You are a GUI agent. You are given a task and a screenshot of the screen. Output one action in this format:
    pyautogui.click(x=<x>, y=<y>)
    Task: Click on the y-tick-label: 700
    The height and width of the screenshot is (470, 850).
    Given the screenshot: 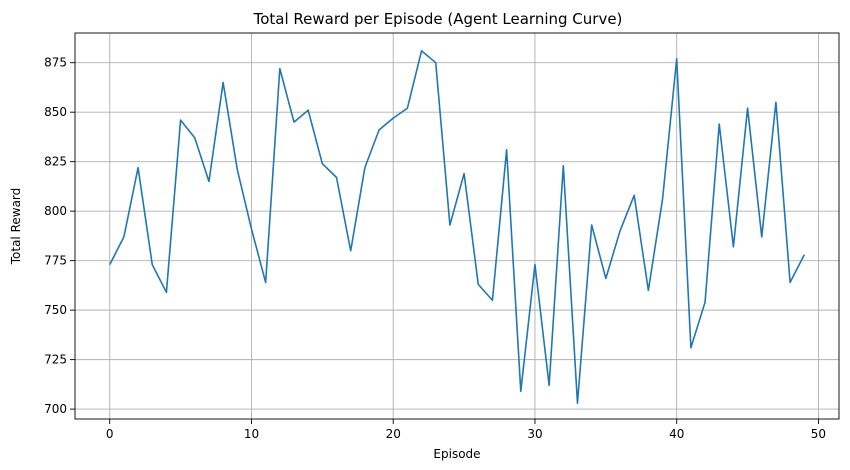 What is the action you would take?
    pyautogui.click(x=55, y=409)
    